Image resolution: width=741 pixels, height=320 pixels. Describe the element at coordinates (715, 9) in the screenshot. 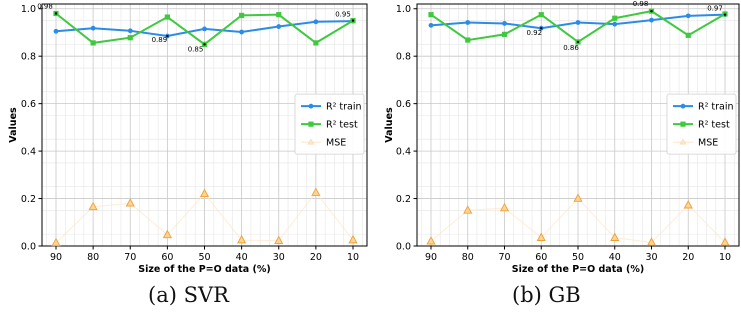

I see `annotation-label: 0.97` at that location.